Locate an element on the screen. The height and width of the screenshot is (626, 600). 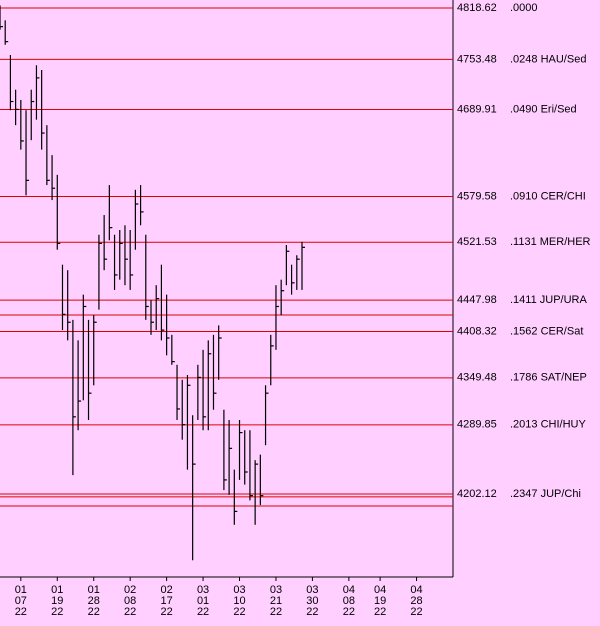
level-price: 4753.48 is located at coordinates (477, 59).